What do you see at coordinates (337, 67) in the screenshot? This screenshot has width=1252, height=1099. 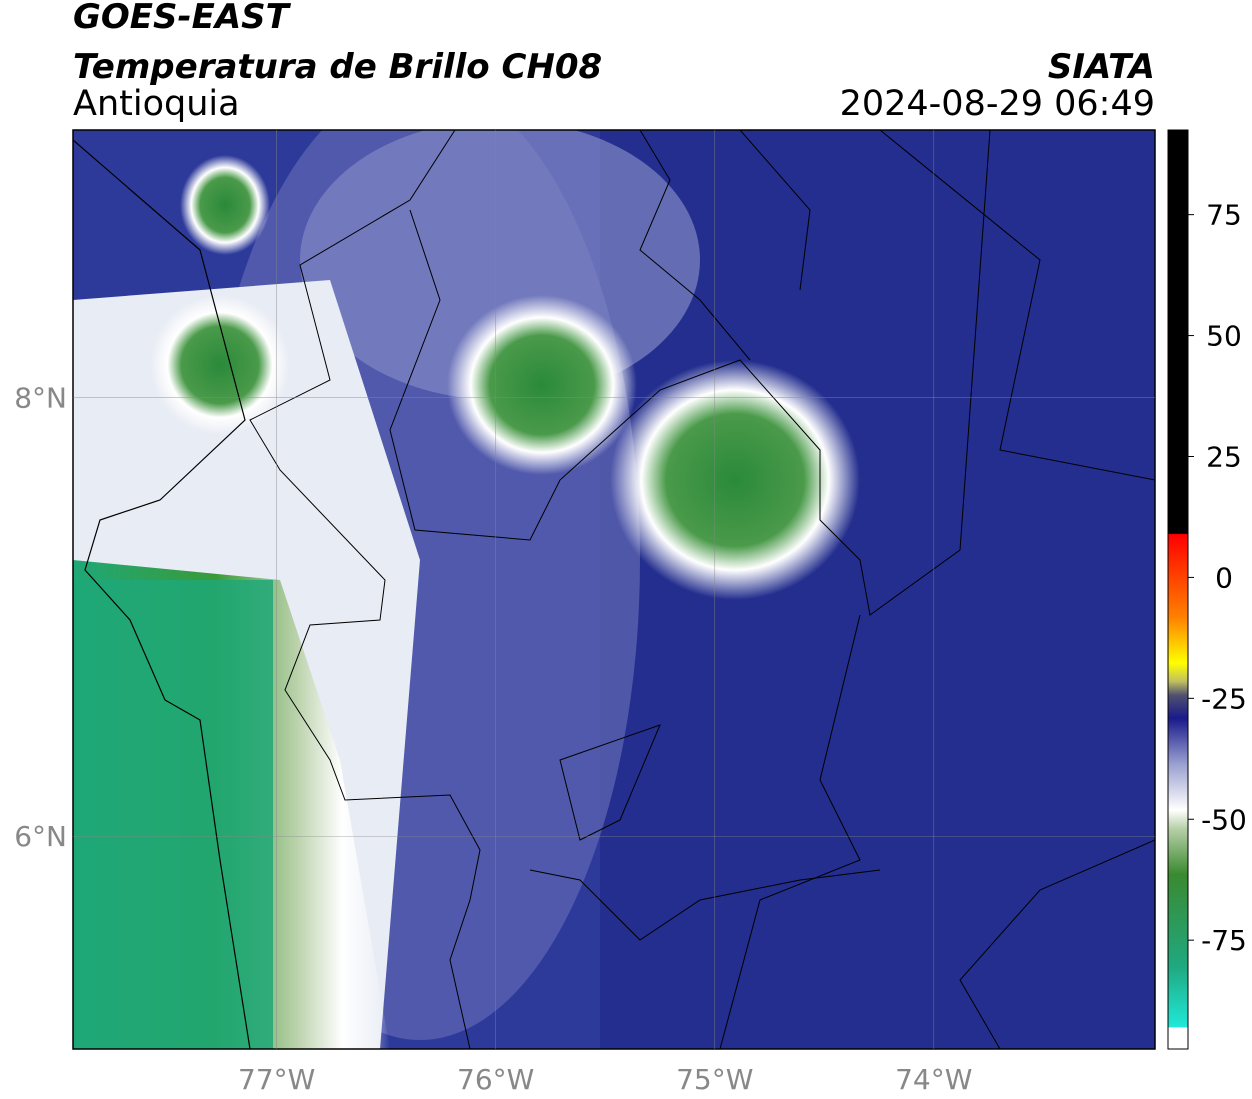 I see `subtitle: Temperatura de Brillo CH08` at bounding box center [337, 67].